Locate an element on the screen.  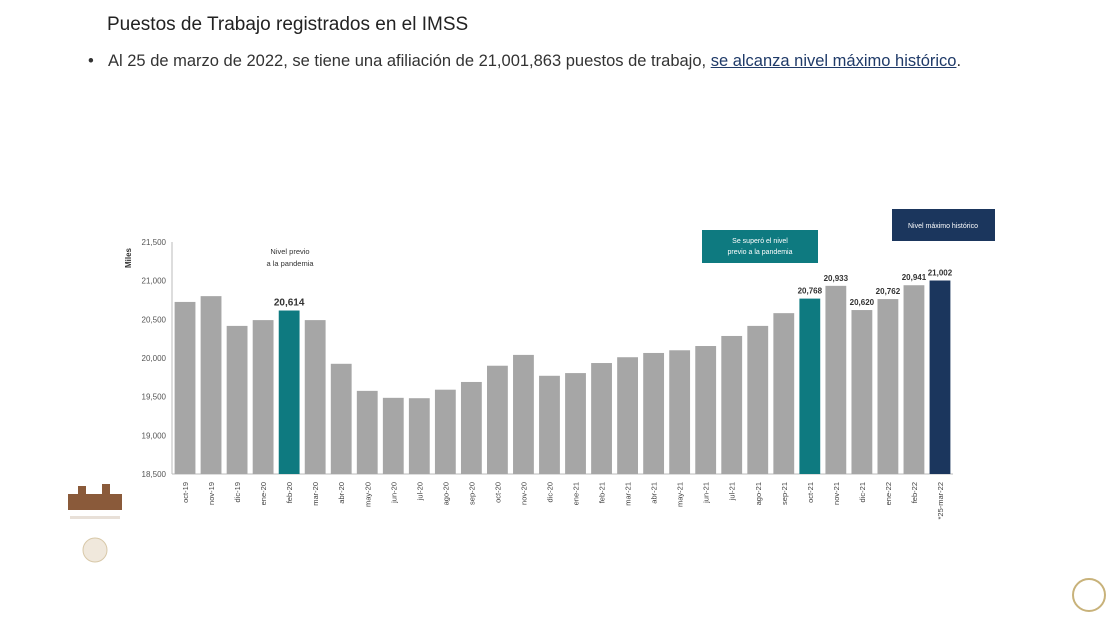
y-tick-label: 18,500 is located at coordinates (154, 474).